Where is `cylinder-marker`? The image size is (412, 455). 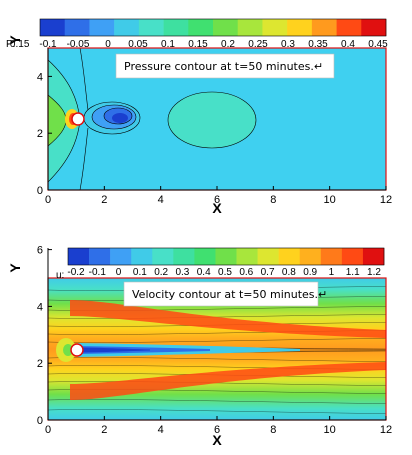
cylinder-marker is located at coordinates (78, 119).